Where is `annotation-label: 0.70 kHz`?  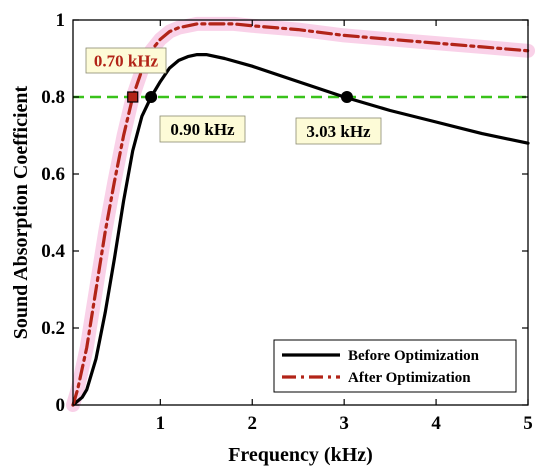 annotation-label: 0.70 kHz is located at coordinates (126, 61).